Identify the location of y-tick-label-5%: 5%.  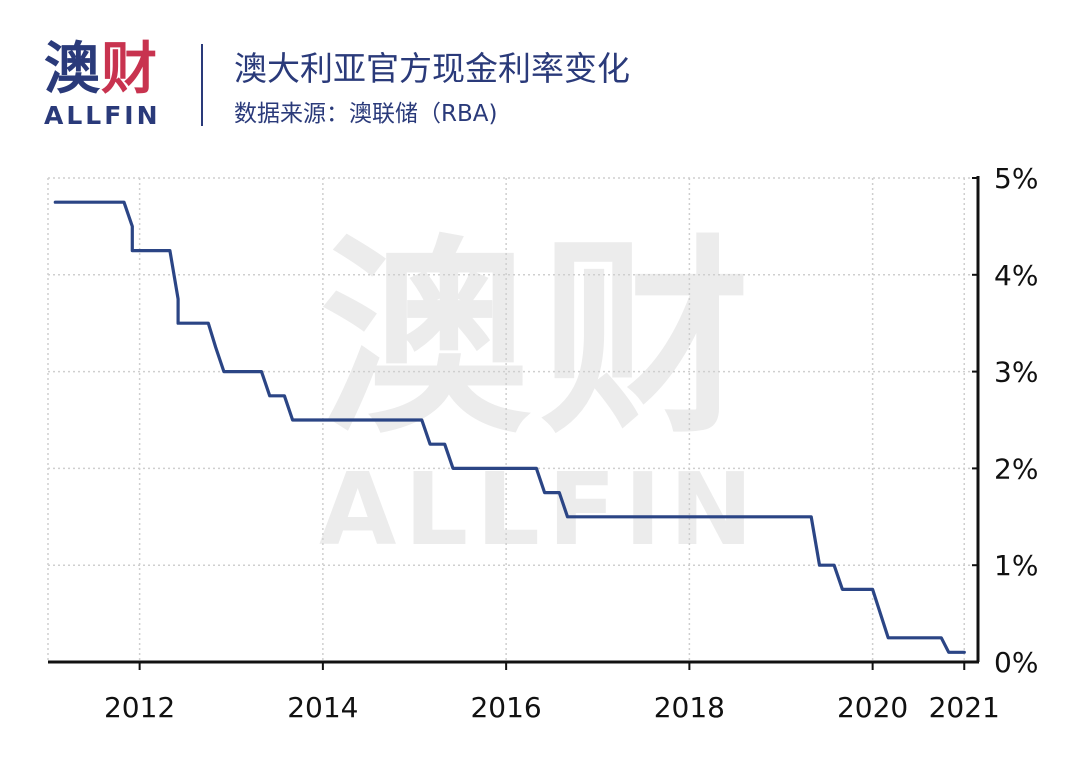
(1016, 178).